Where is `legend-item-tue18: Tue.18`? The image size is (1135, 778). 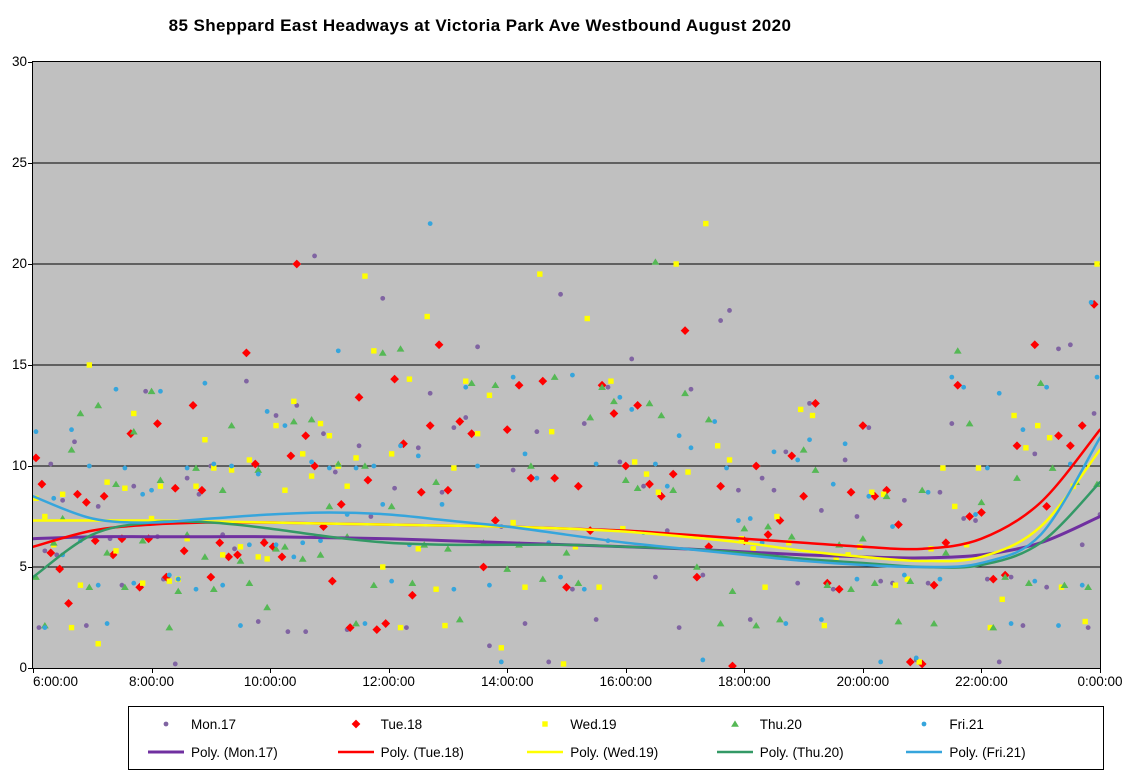 legend-item-tue18: Tue.18 is located at coordinates (432, 724).